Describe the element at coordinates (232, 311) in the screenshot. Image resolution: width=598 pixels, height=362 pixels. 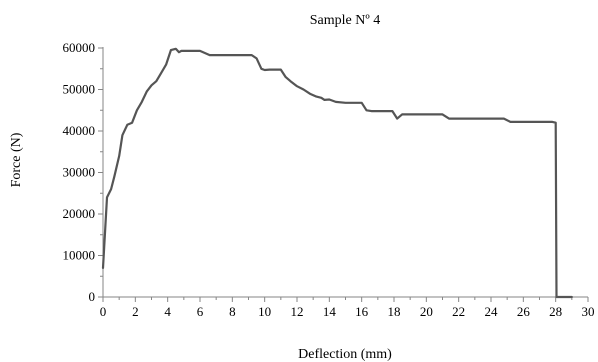
I see `x-tick-label: 8` at that location.